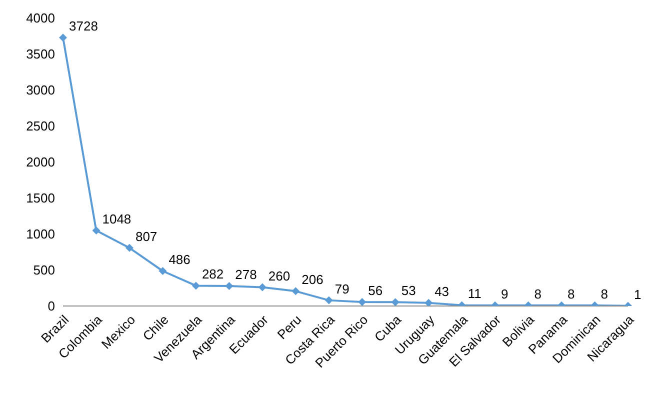 The image size is (661, 399). What do you see at coordinates (179, 260) in the screenshot?
I see `data-label: 486` at bounding box center [179, 260].